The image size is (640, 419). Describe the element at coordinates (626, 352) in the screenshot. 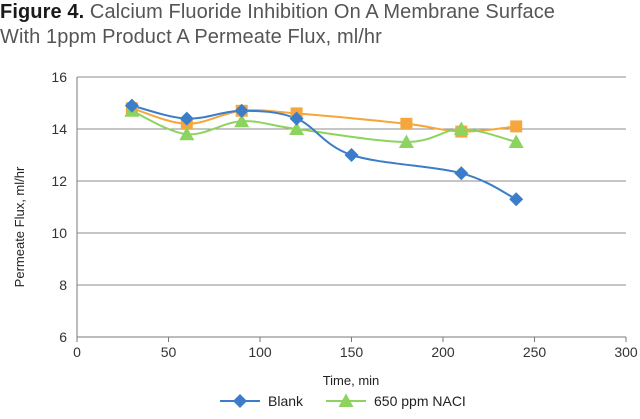

I see `x-tick-label-300: 300` at that location.